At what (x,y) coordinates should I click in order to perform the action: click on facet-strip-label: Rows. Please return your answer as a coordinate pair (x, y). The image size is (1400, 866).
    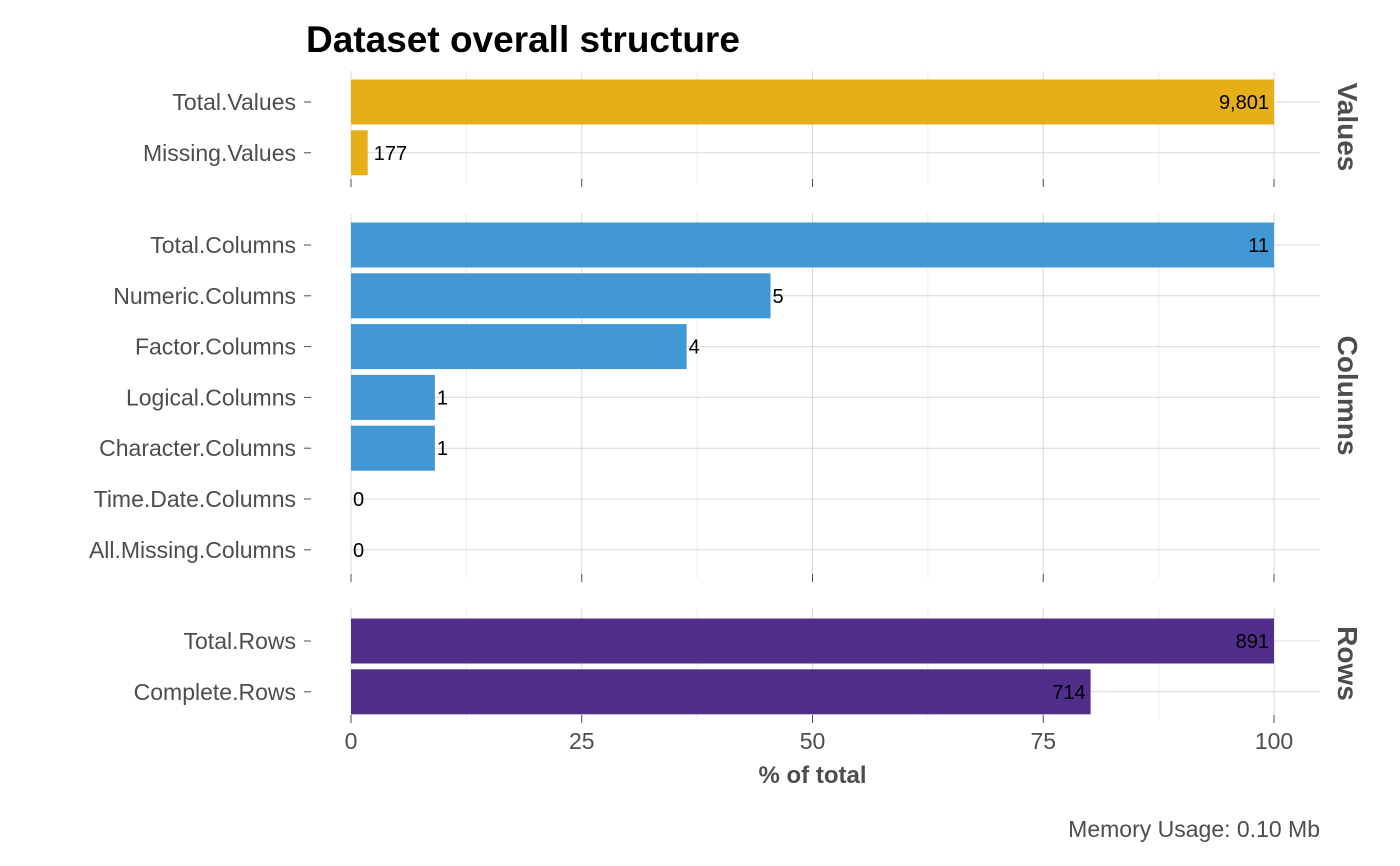
    Looking at the image, I should click on (1347, 663).